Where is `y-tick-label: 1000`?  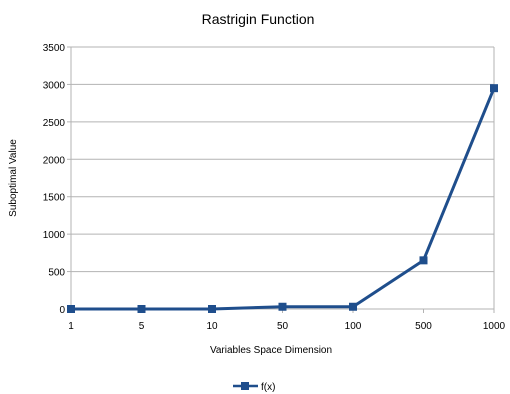
y-tick-label: 1000 is located at coordinates (54, 235).